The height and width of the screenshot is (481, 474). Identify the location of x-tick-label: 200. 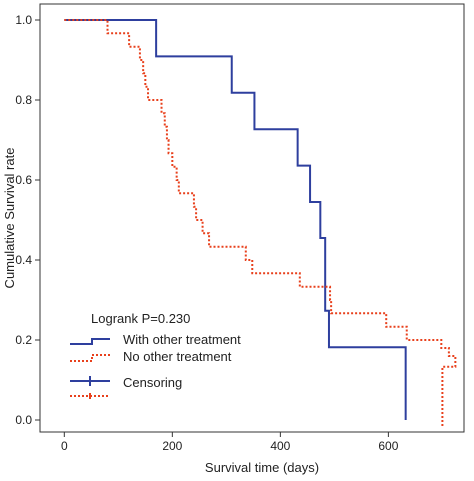
(172, 446).